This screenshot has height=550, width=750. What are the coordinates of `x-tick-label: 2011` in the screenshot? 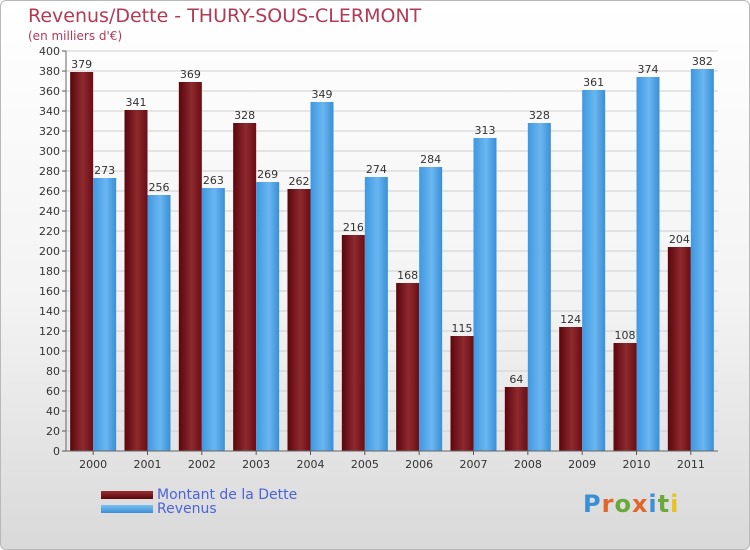 It's located at (691, 464).